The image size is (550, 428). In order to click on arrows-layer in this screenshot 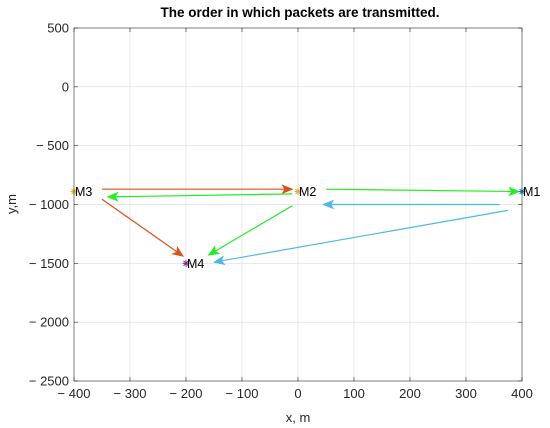, I will do `click(311, 225)`.